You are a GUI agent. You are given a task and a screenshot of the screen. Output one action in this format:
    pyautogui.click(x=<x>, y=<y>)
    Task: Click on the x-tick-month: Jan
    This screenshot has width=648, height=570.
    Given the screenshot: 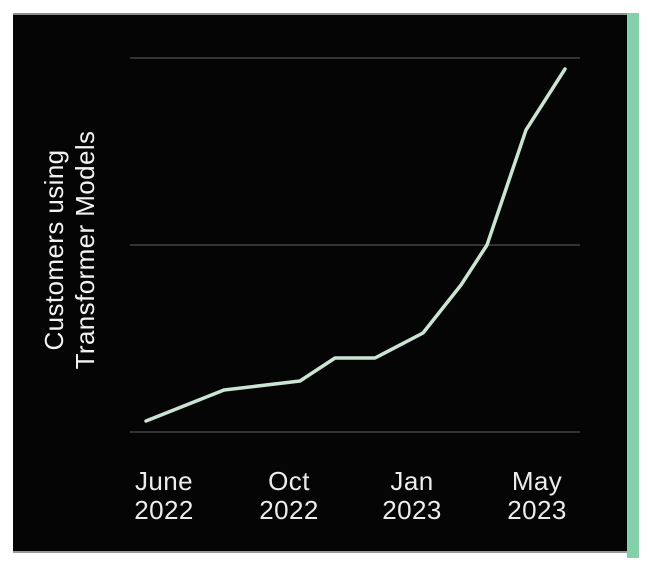 What is the action you would take?
    pyautogui.click(x=412, y=481)
    